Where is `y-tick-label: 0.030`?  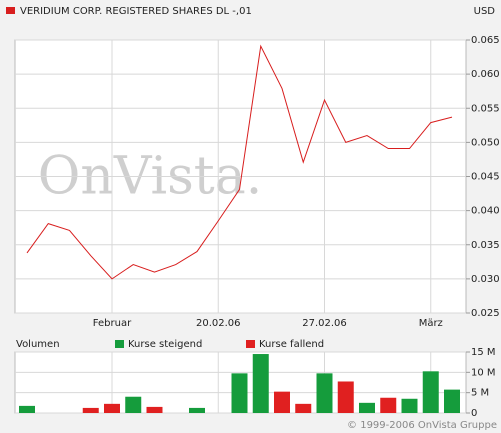
y-tick-label: 0.030 is located at coordinates (485, 279).